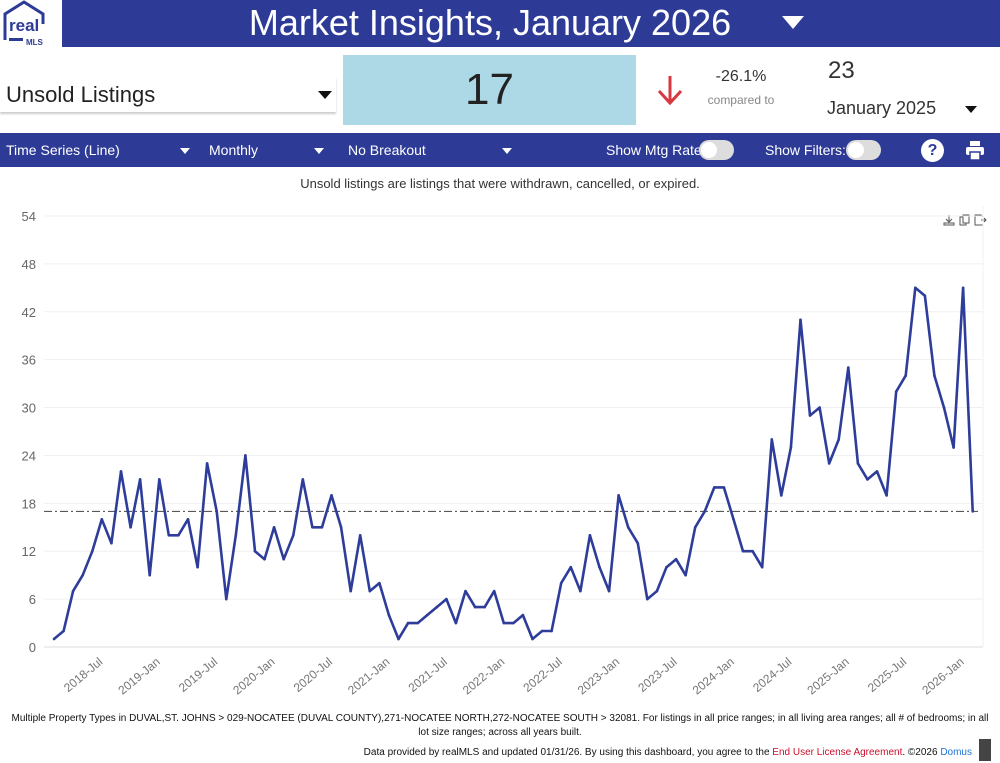 This screenshot has width=1000, height=763. What do you see at coordinates (827, 676) in the screenshot?
I see `x-tick-label: 2025-Jan` at bounding box center [827, 676].